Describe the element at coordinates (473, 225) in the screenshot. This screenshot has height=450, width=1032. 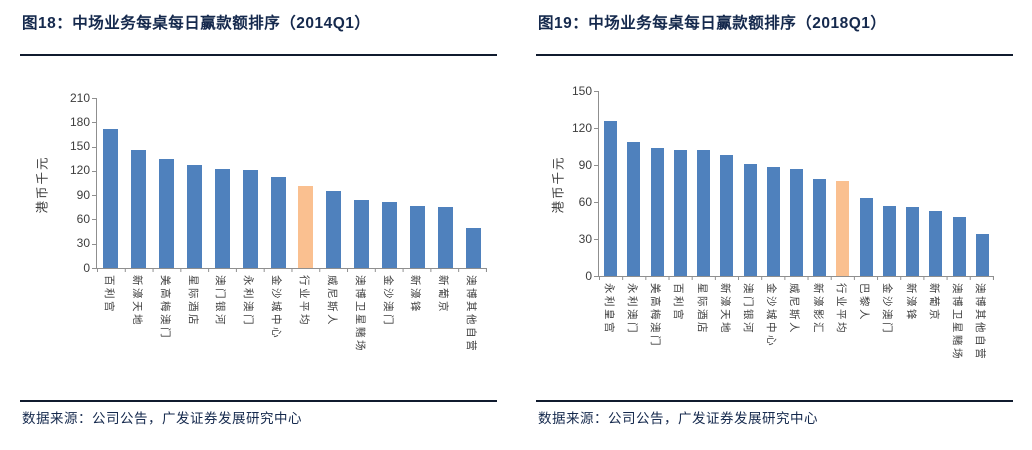
I see `bar-slot: 澳博其他自营` at that location.